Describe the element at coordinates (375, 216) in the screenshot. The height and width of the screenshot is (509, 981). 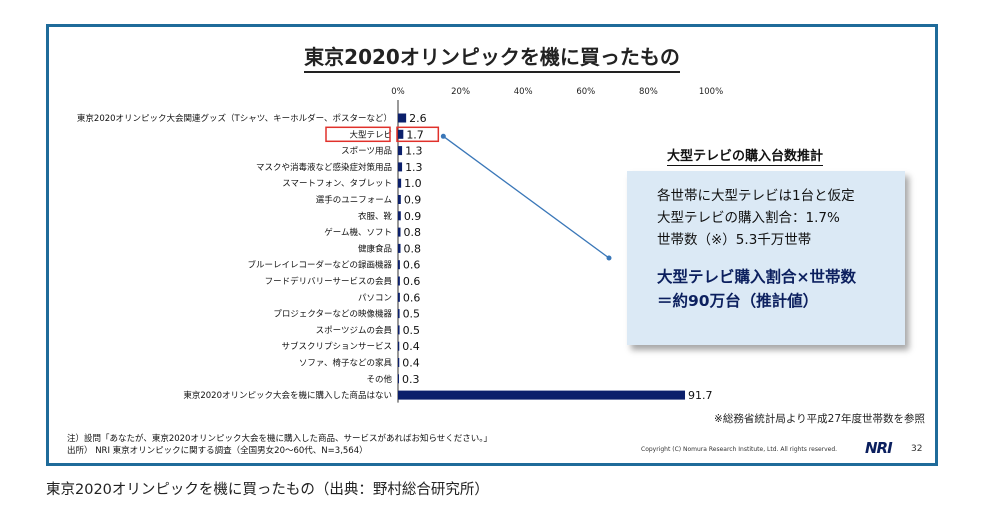
I see `category-label: 衣服、靴` at that location.